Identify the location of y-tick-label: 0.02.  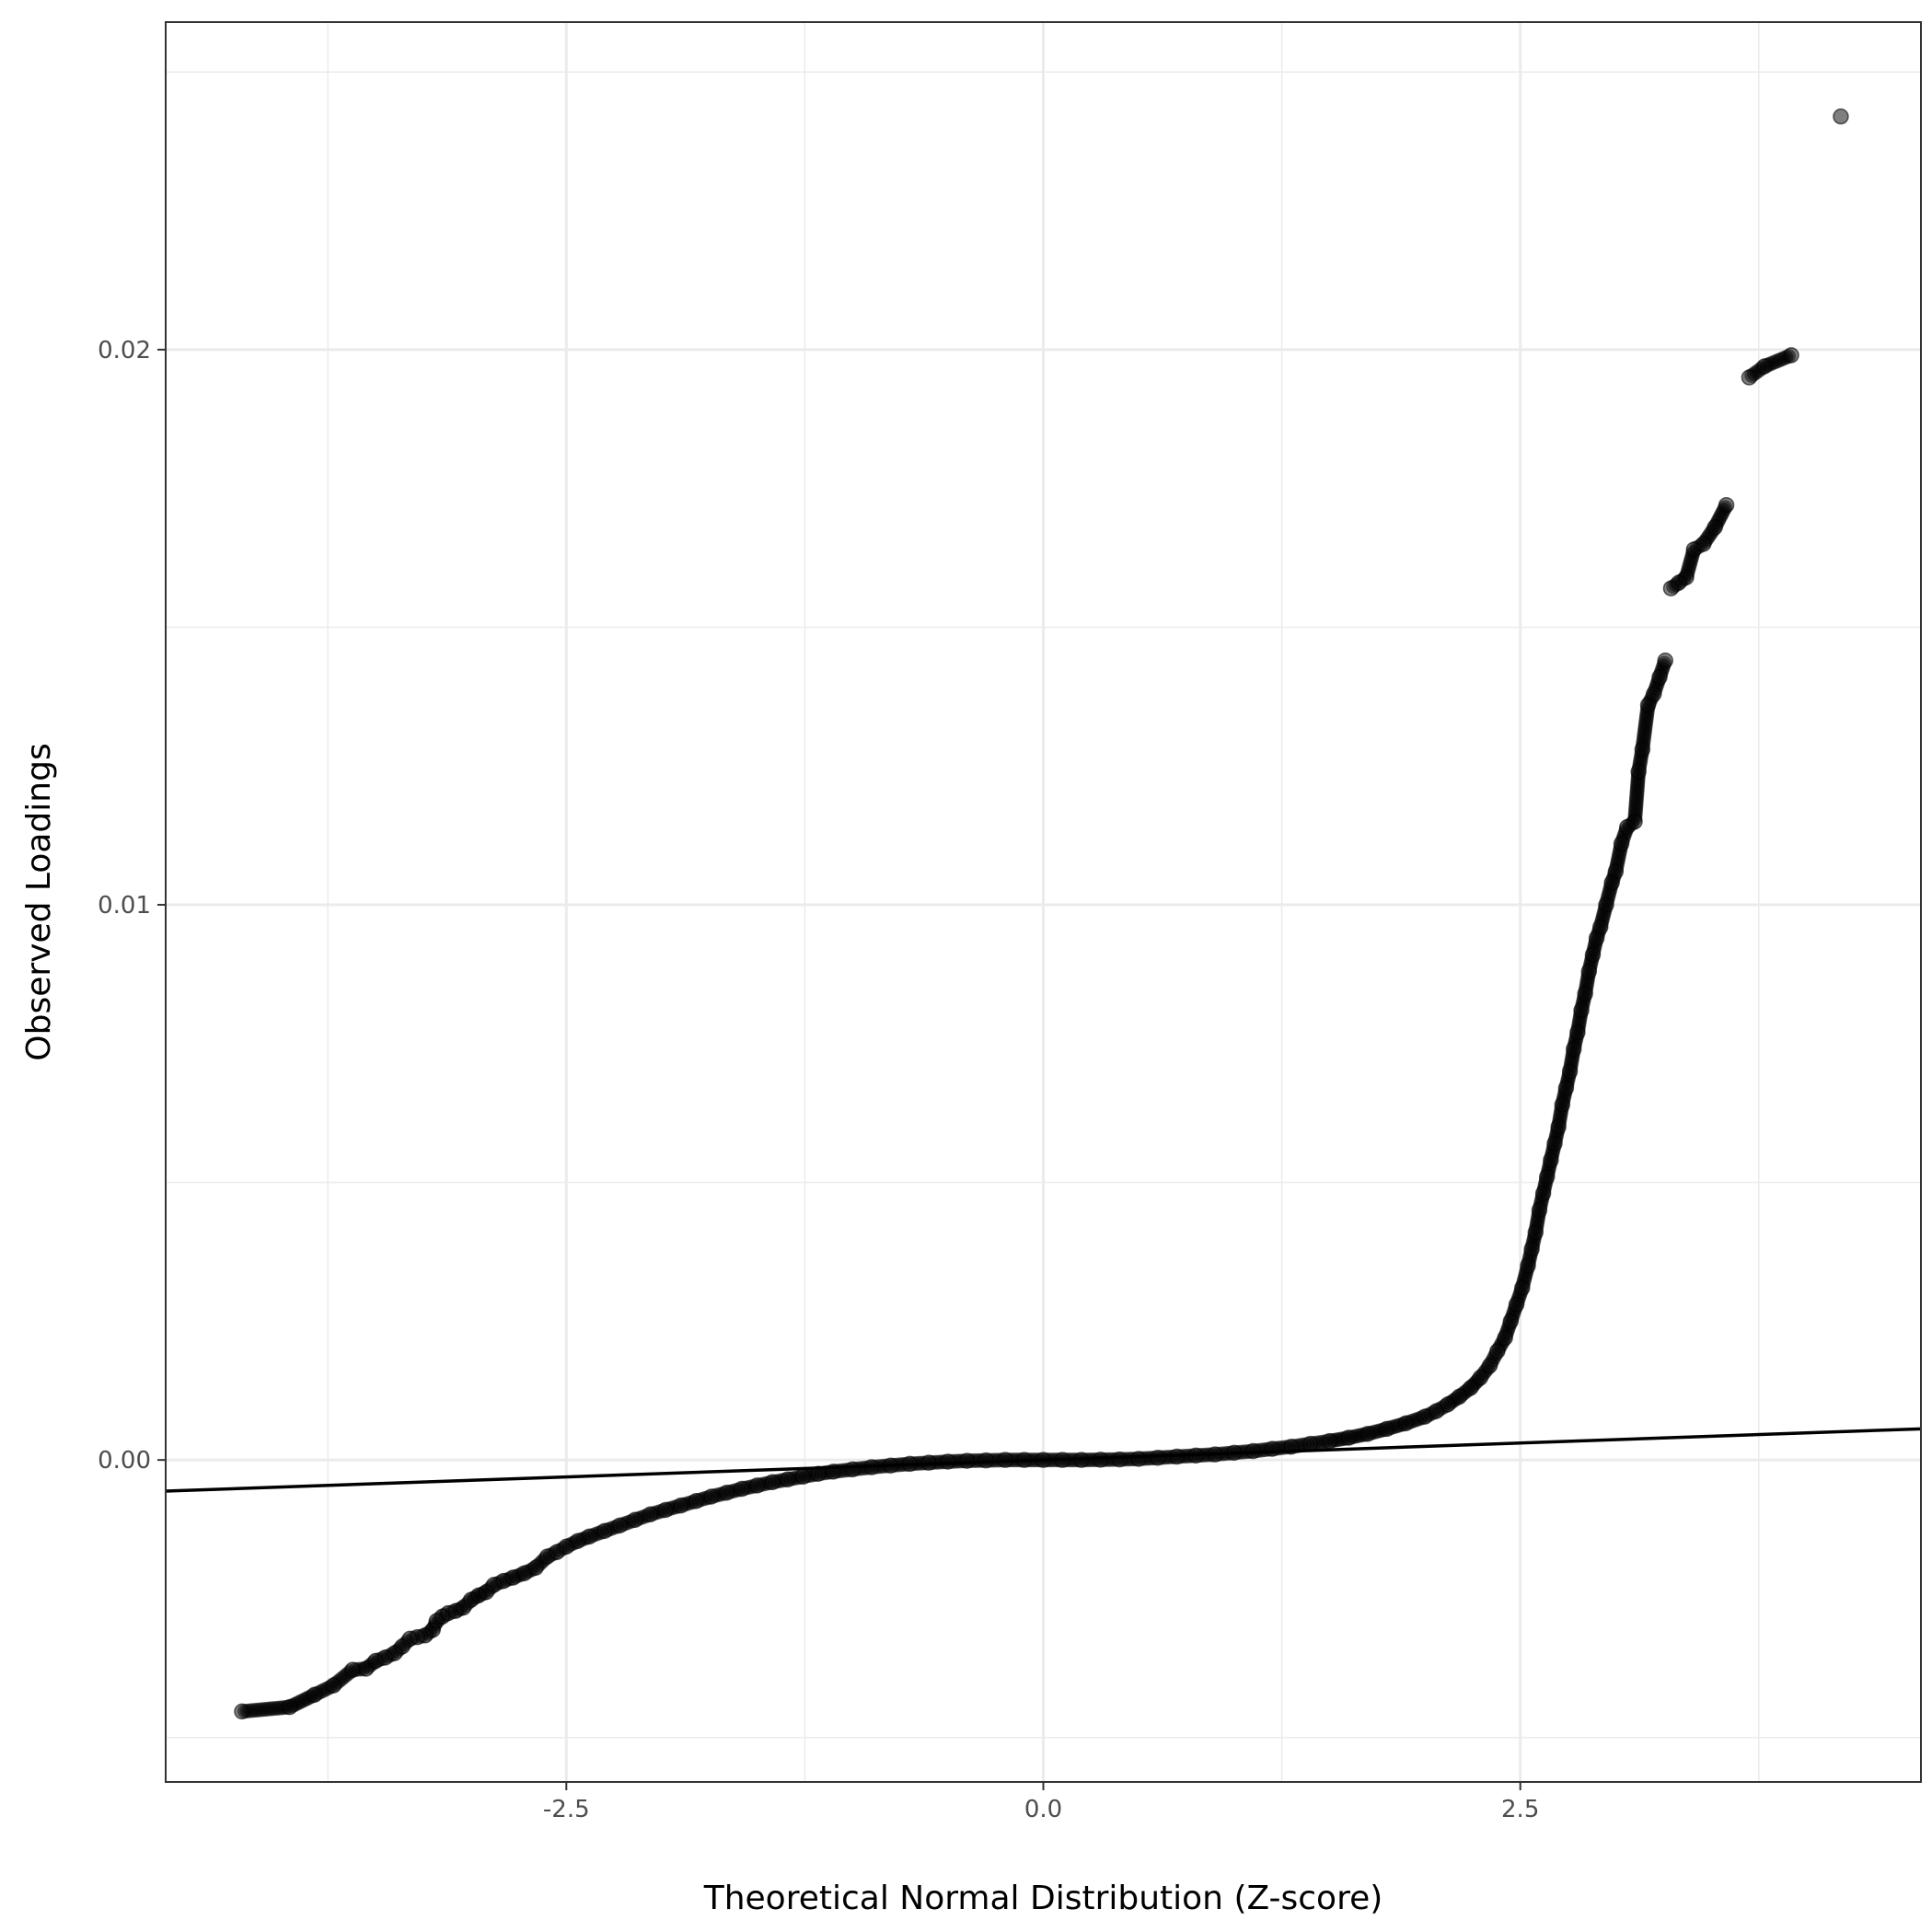
(125, 351).